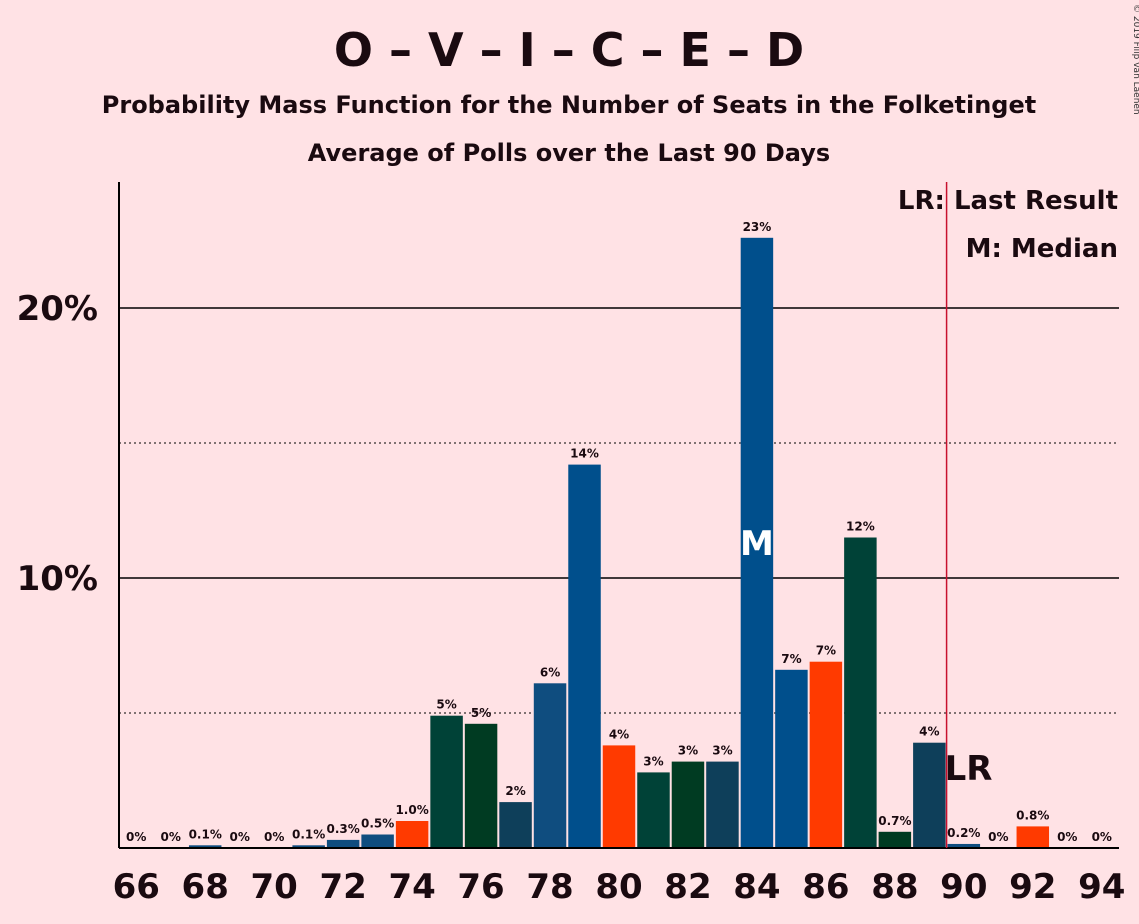 This screenshot has height=924, width=1139. What do you see at coordinates (136, 887) in the screenshot?
I see `x-tick-label: 66` at bounding box center [136, 887].